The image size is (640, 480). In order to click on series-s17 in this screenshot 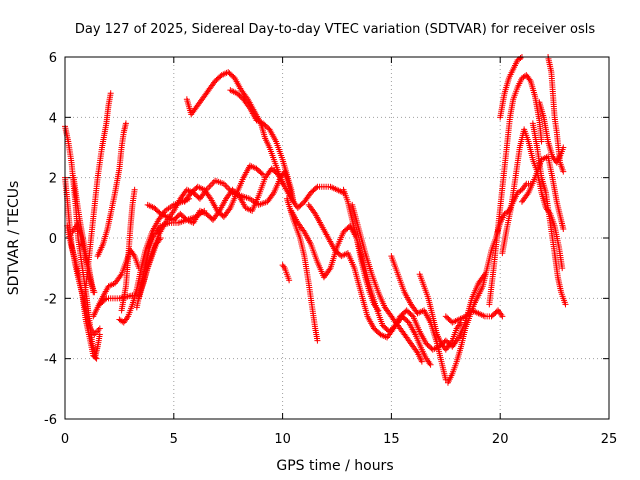, I will do `click(262, 146)`.